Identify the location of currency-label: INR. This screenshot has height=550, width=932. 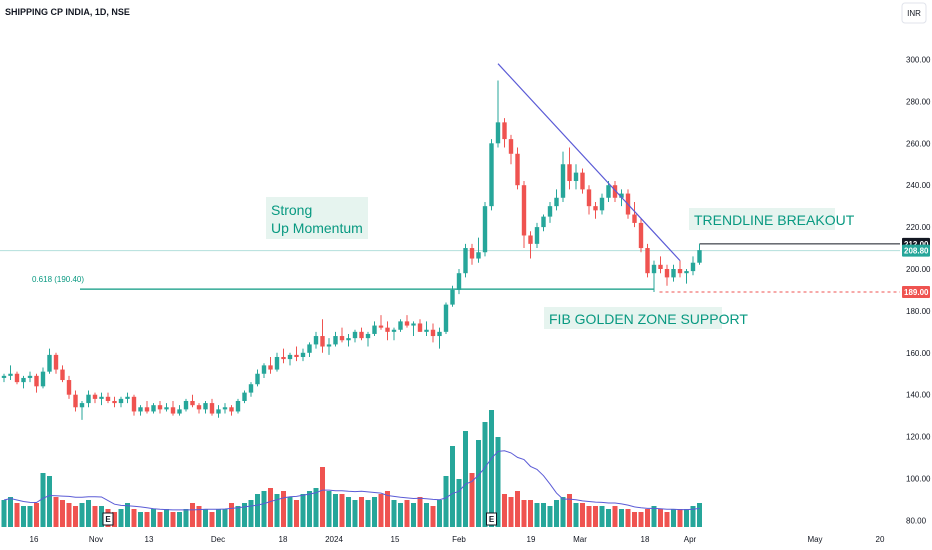
(914, 13).